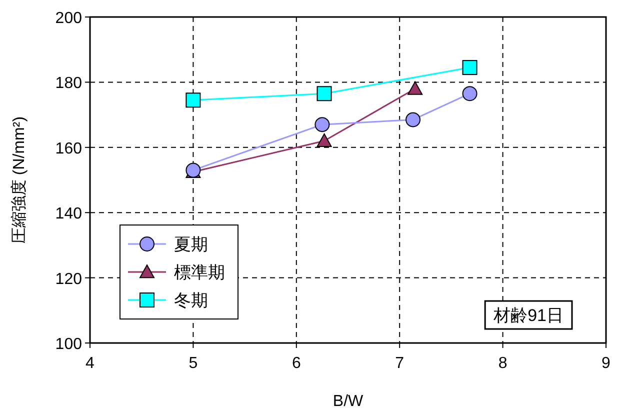  Describe the element at coordinates (19, 180) in the screenshot. I see `y-axis-title: 圧縮強度 (N/mm²)` at that location.